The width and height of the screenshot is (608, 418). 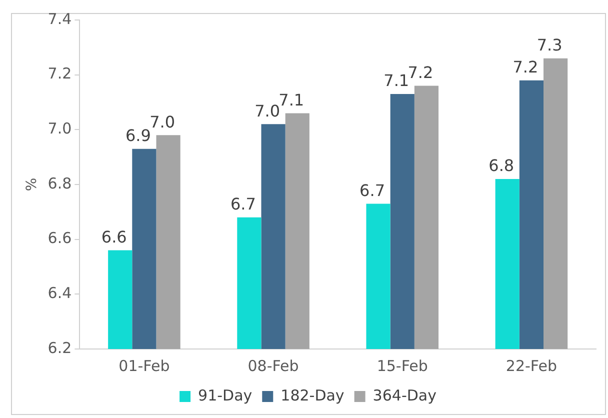 What do you see at coordinates (60, 238) in the screenshot?
I see `y-tick-label: 6.6` at bounding box center [60, 238].